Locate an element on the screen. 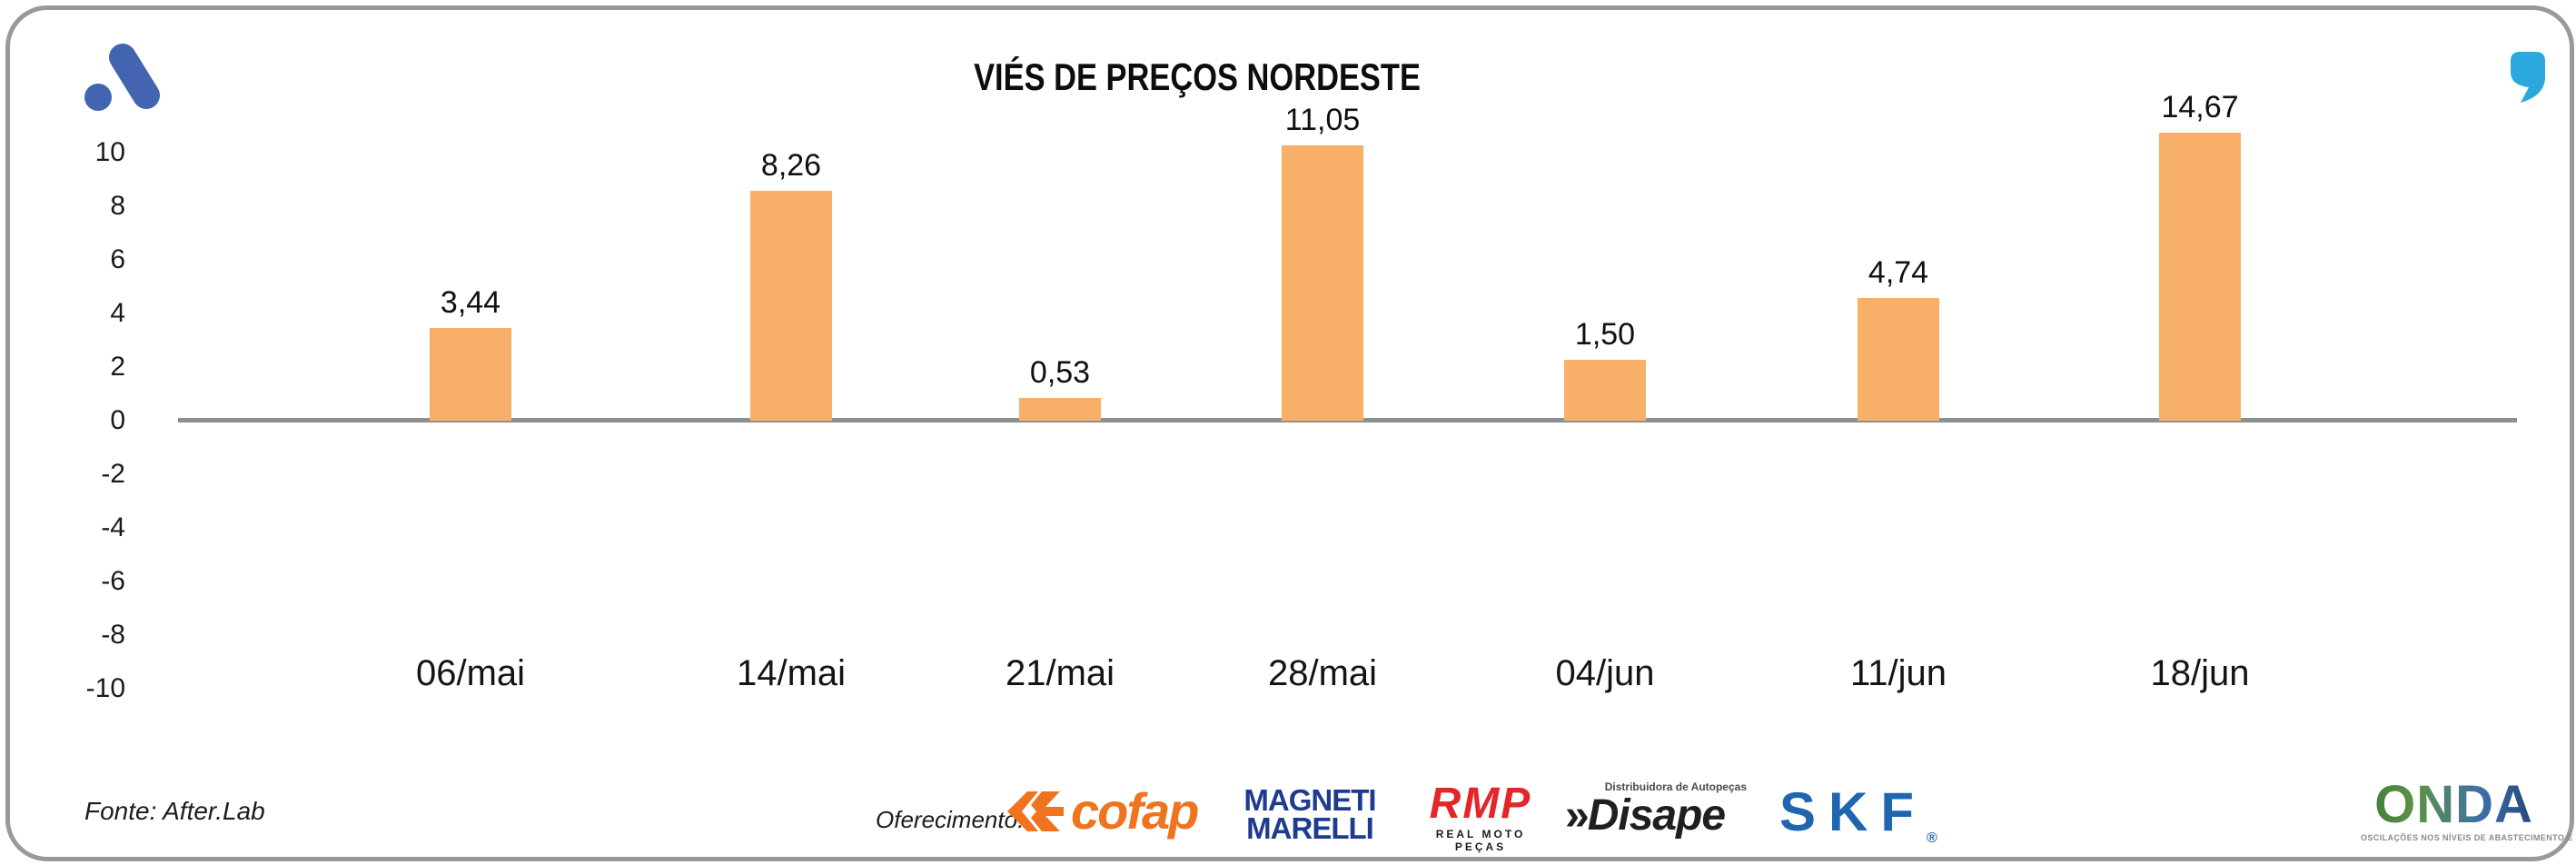 The height and width of the screenshot is (865, 2576). y-axis-tick-label: -4 is located at coordinates (113, 527).